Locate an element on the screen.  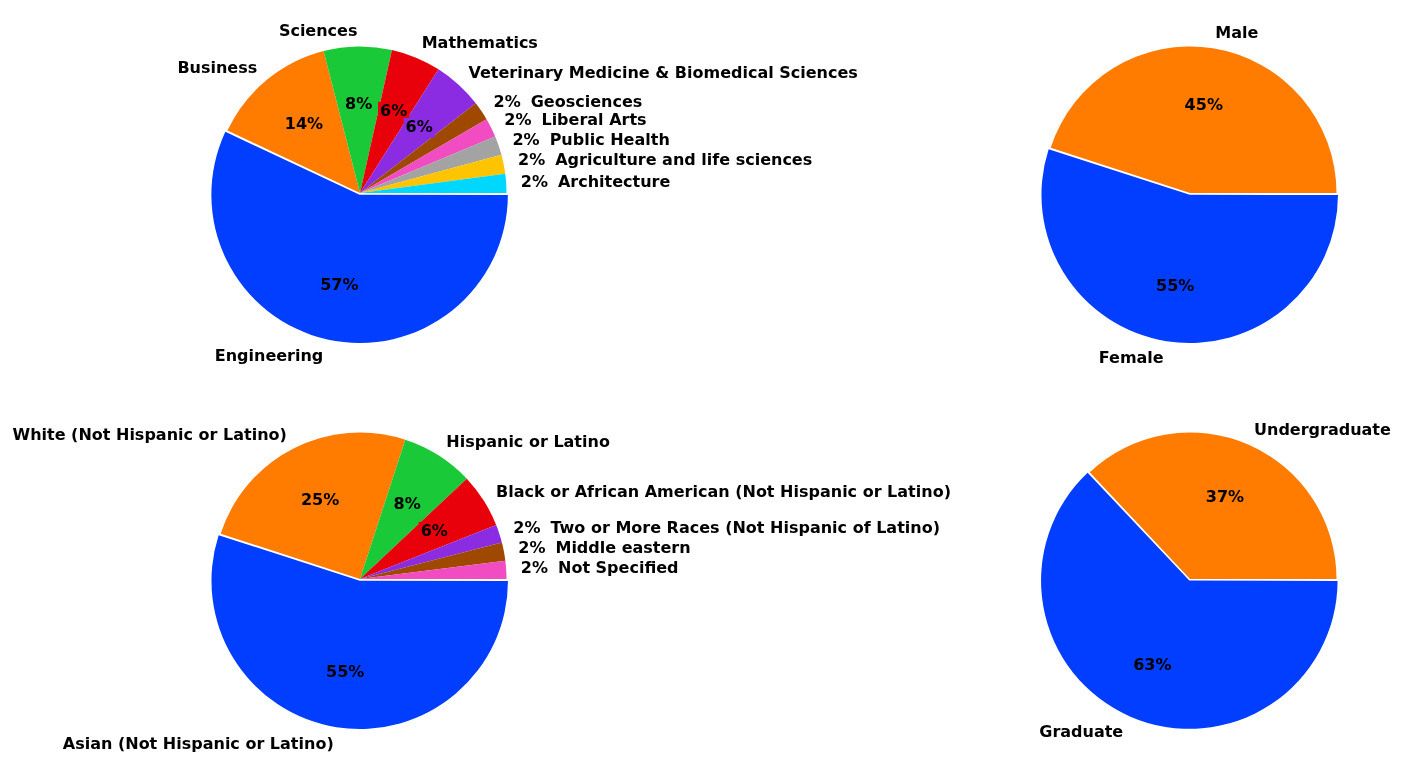
slice-label: Hispanic or Latino is located at coordinates (528, 442).